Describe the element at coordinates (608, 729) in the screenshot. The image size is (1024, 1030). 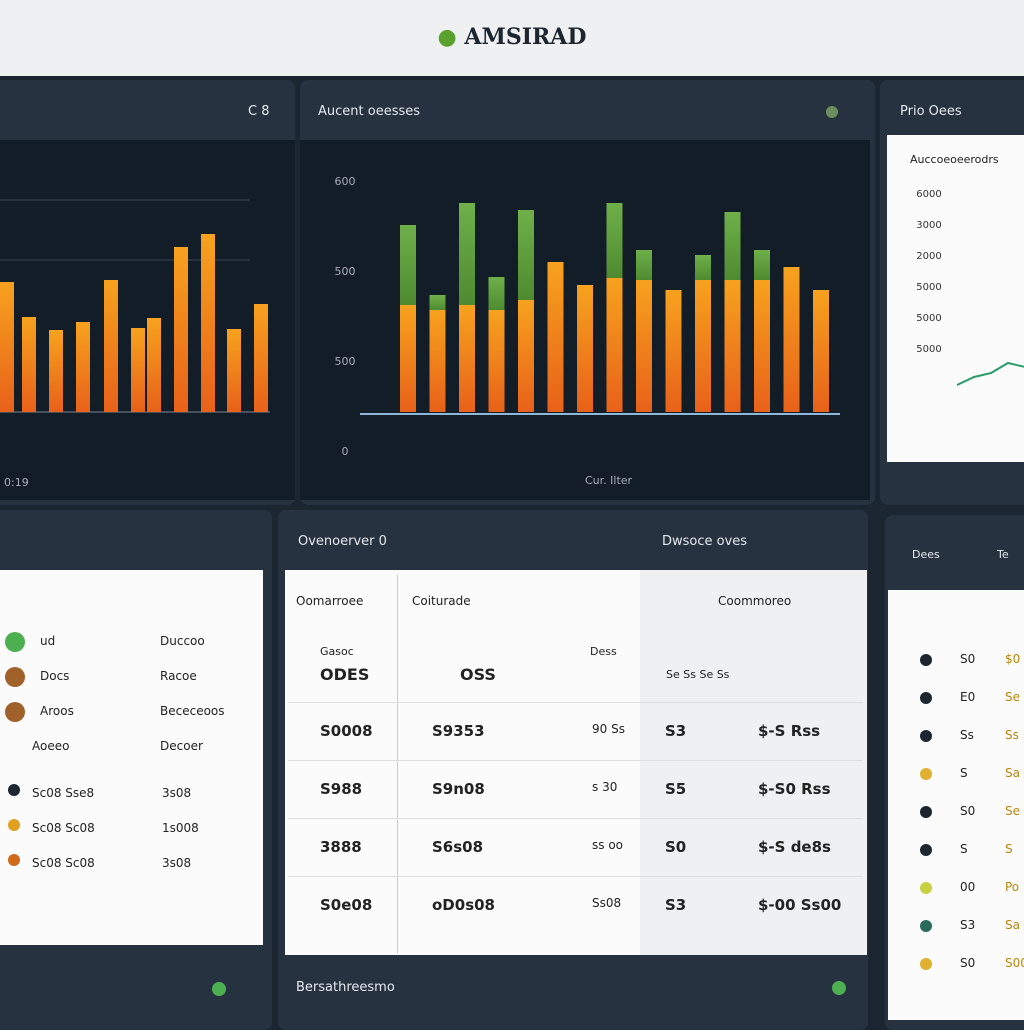
I see `cell: 90 Ss` at that location.